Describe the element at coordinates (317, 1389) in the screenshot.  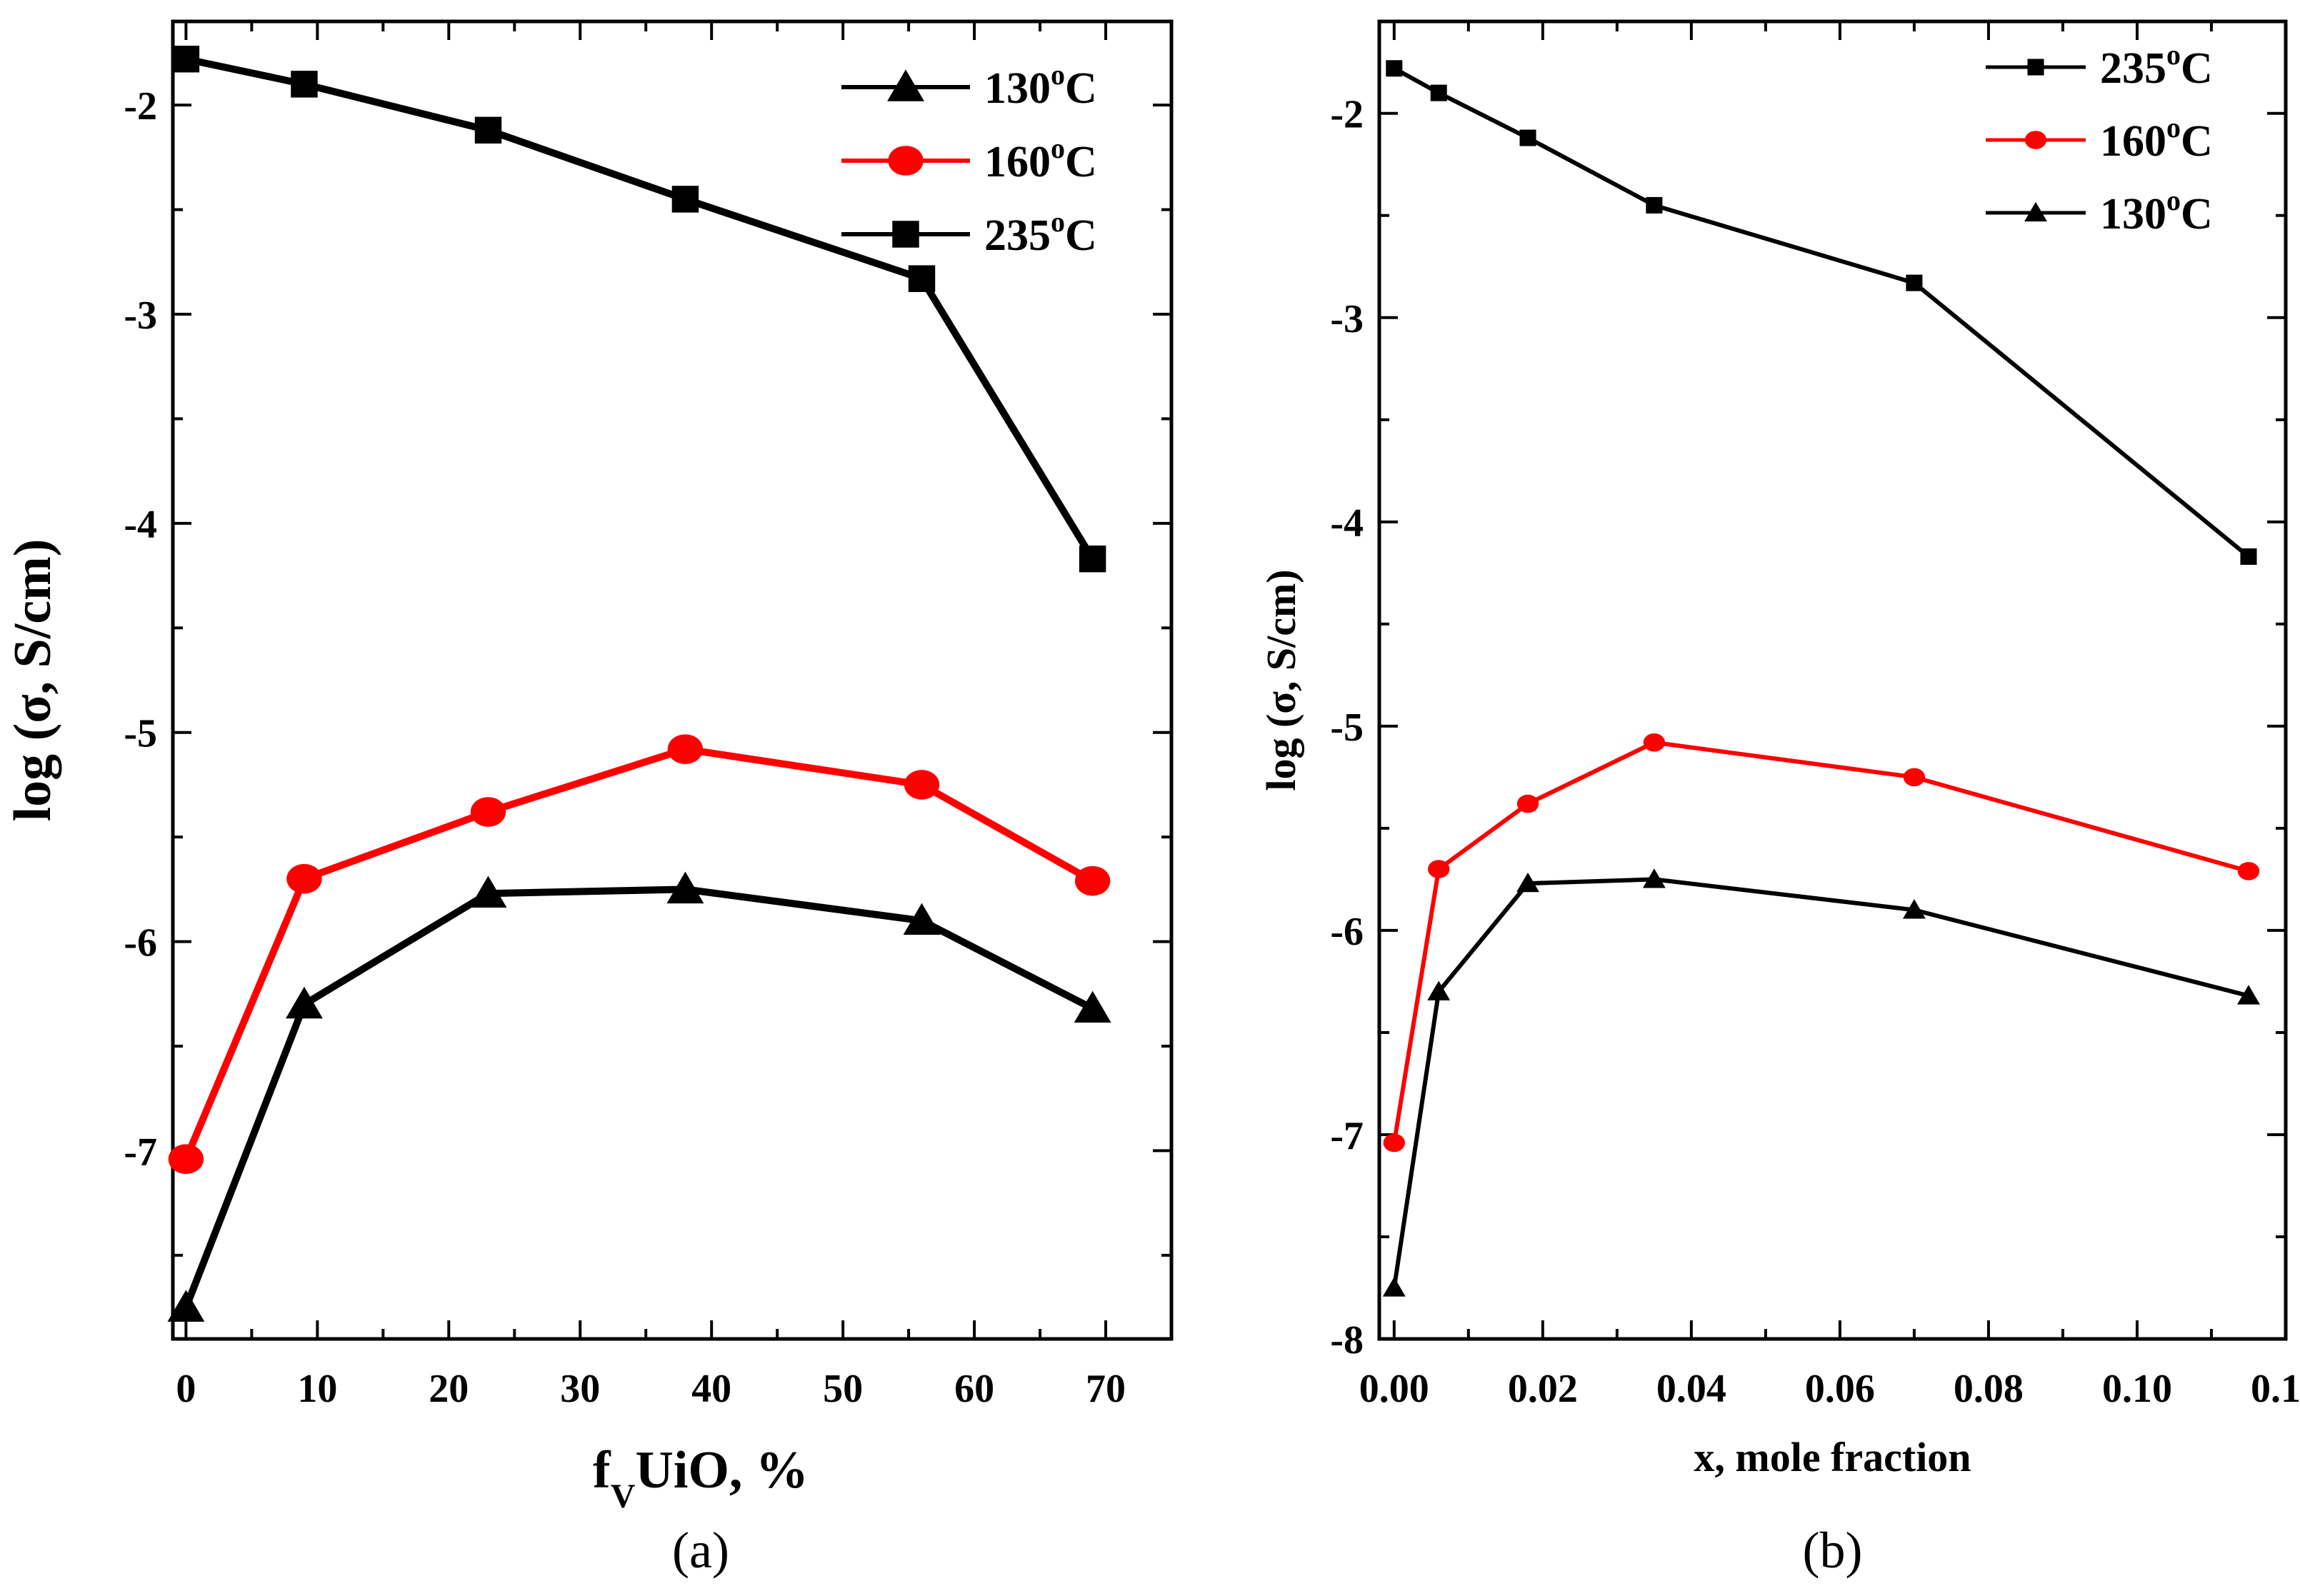
I see `x-tick-label: 10` at that location.